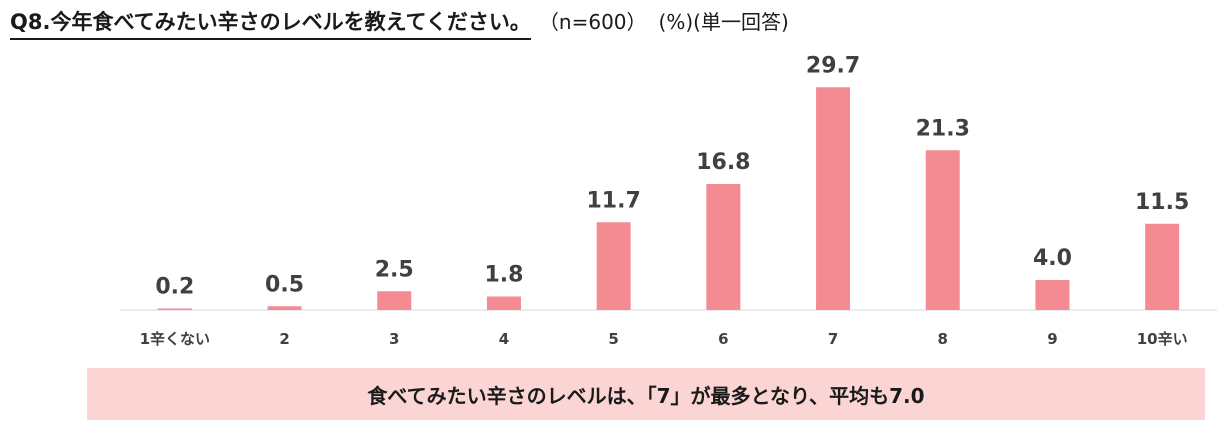 This screenshot has width=1227, height=433. I want to click on category-label-2: 2, so click(284, 339).